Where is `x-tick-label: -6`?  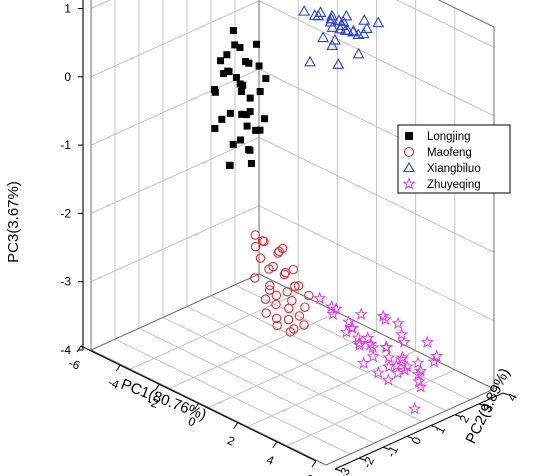
x-tick-label: -6 is located at coordinates (74, 364).